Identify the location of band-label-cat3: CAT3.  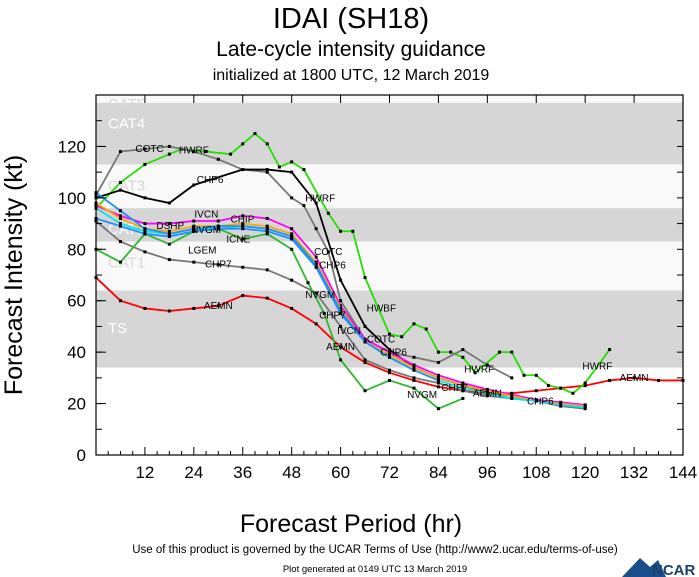
(126, 185).